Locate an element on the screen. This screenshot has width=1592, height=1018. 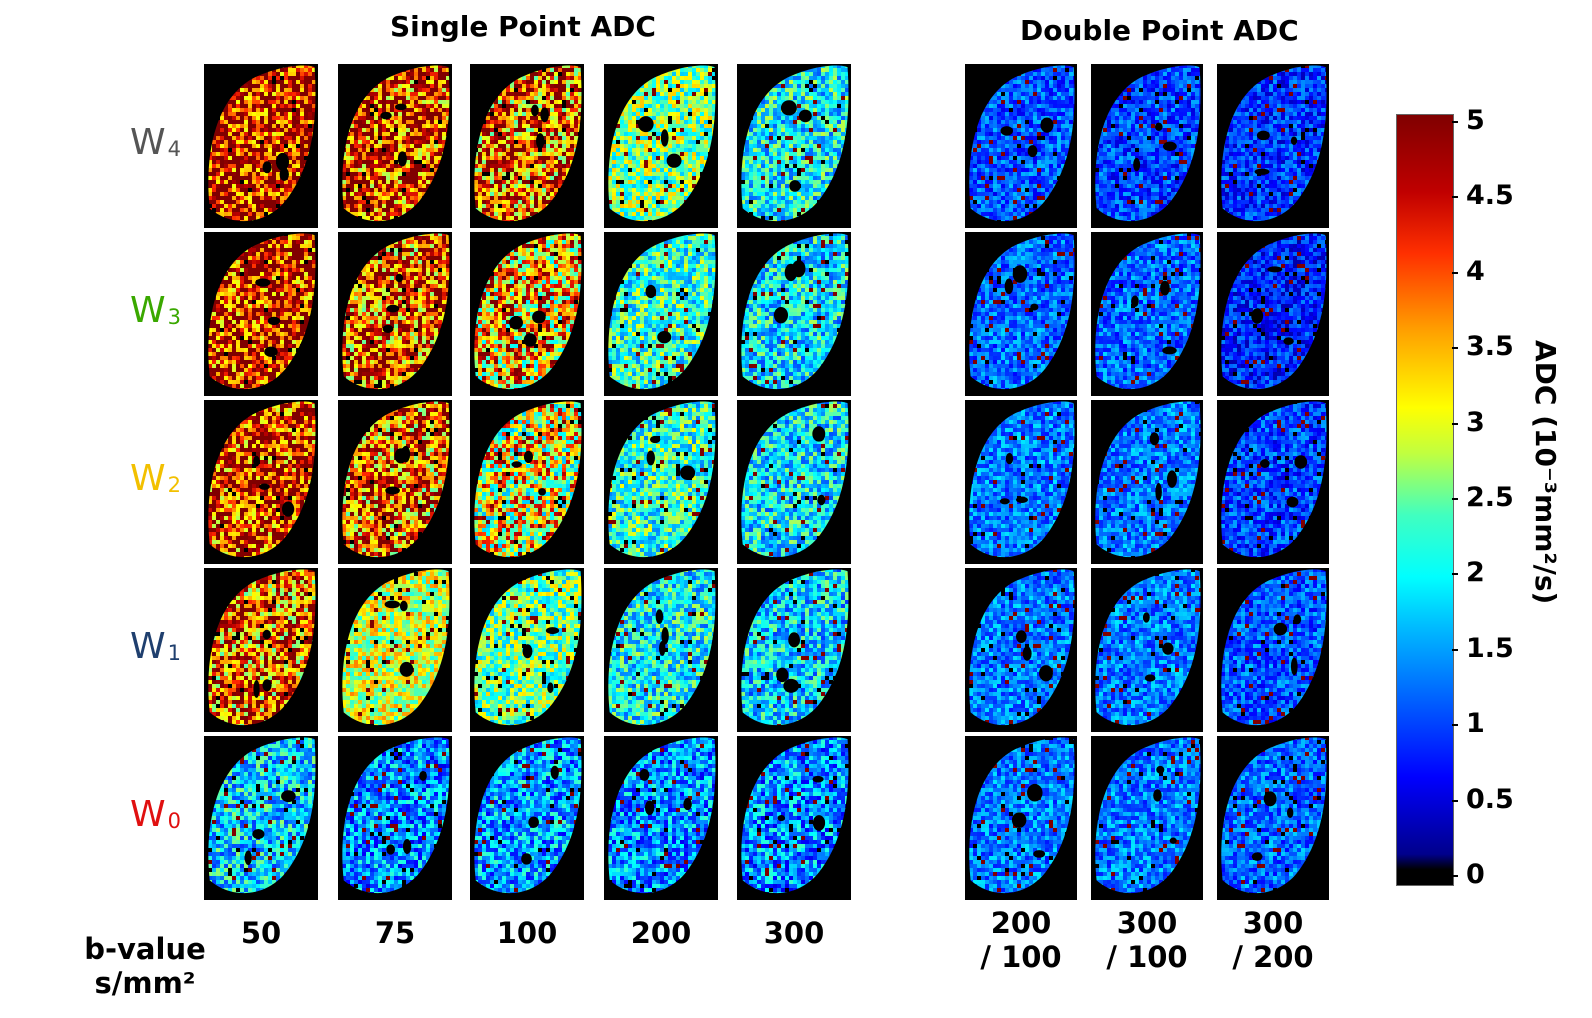
b-value-pair-column-label: 300/ 200 is located at coordinates (1273, 940).